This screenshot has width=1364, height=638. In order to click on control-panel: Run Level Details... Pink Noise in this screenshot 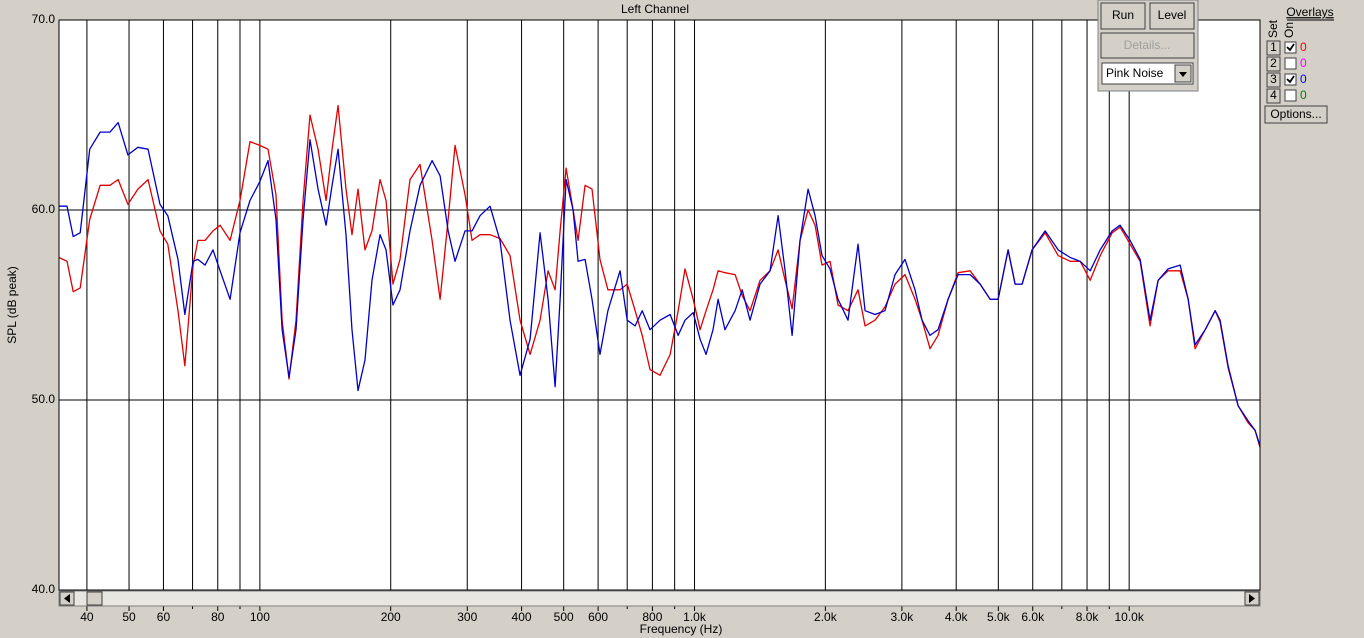, I will do `click(1148, 46)`.